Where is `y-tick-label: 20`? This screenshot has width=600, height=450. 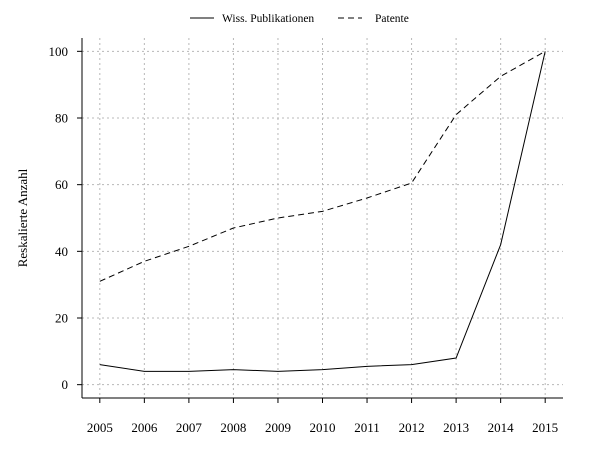
y-tick-label: 20 is located at coordinates (61, 318).